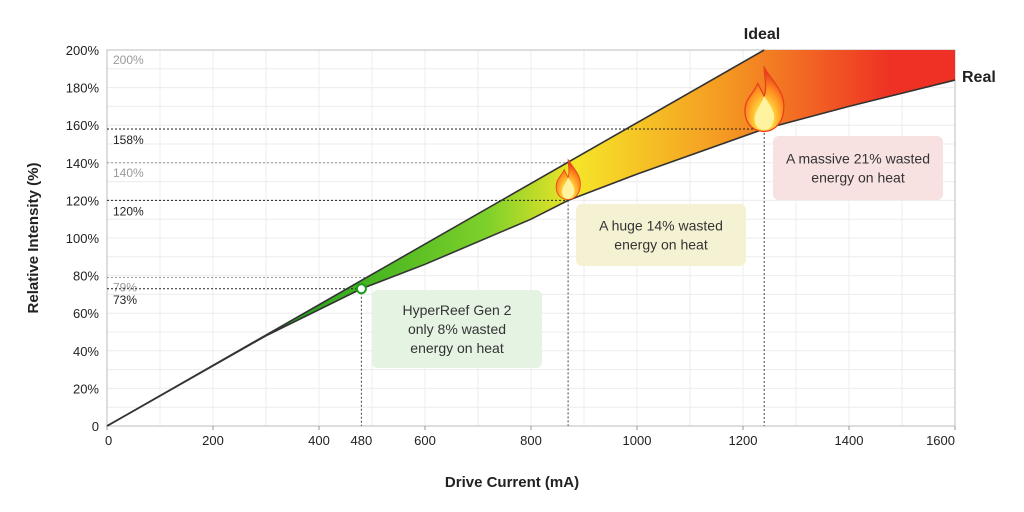 The image size is (1024, 512). I want to click on x-tick-label: 1600, so click(940, 440).